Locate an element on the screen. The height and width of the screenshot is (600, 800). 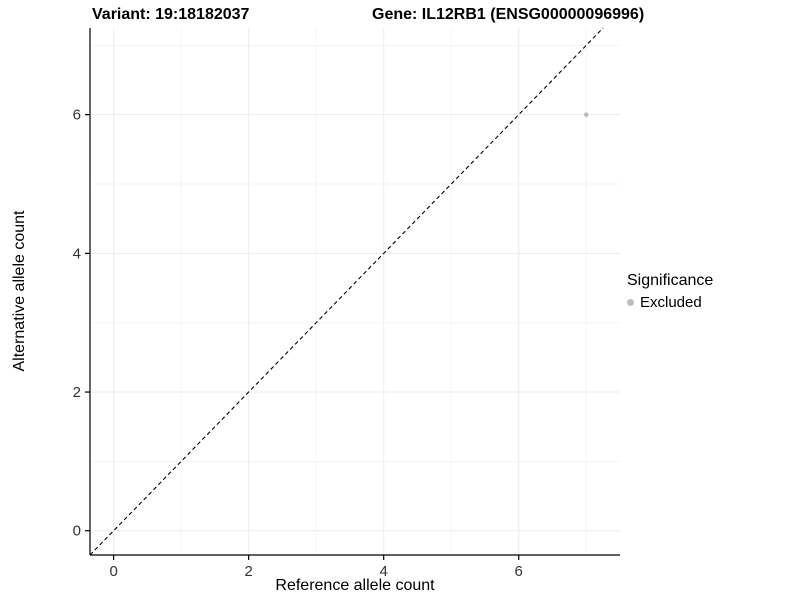
legend-entries: Excluded is located at coordinates (670, 302).